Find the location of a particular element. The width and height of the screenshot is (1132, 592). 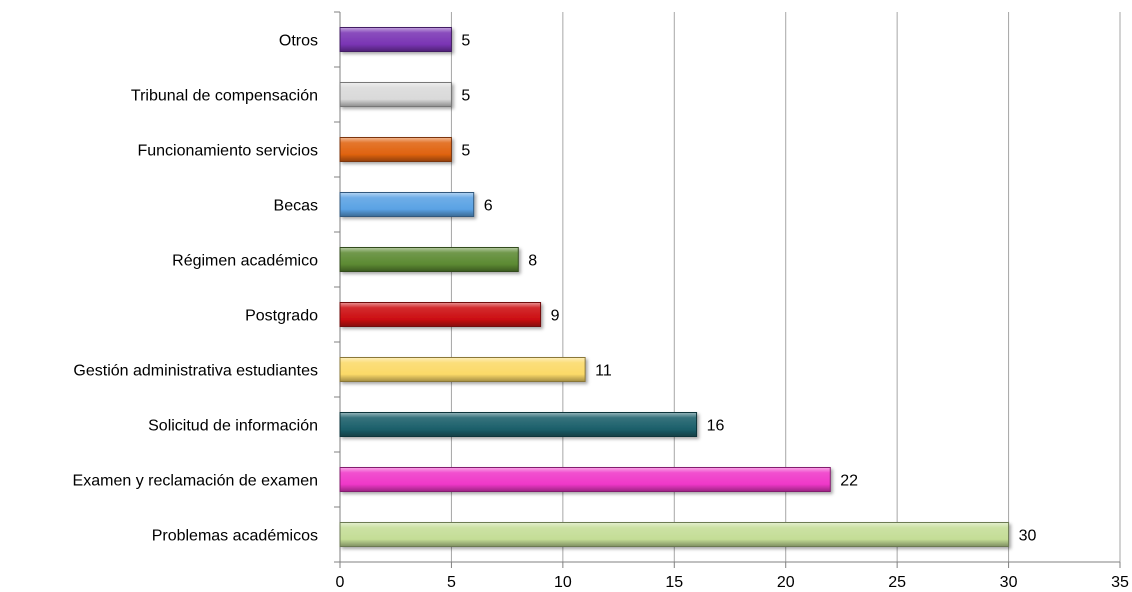

category-label-gestion-administrativa-estudiantes: Gestión administrativa estudiantes is located at coordinates (195, 371).